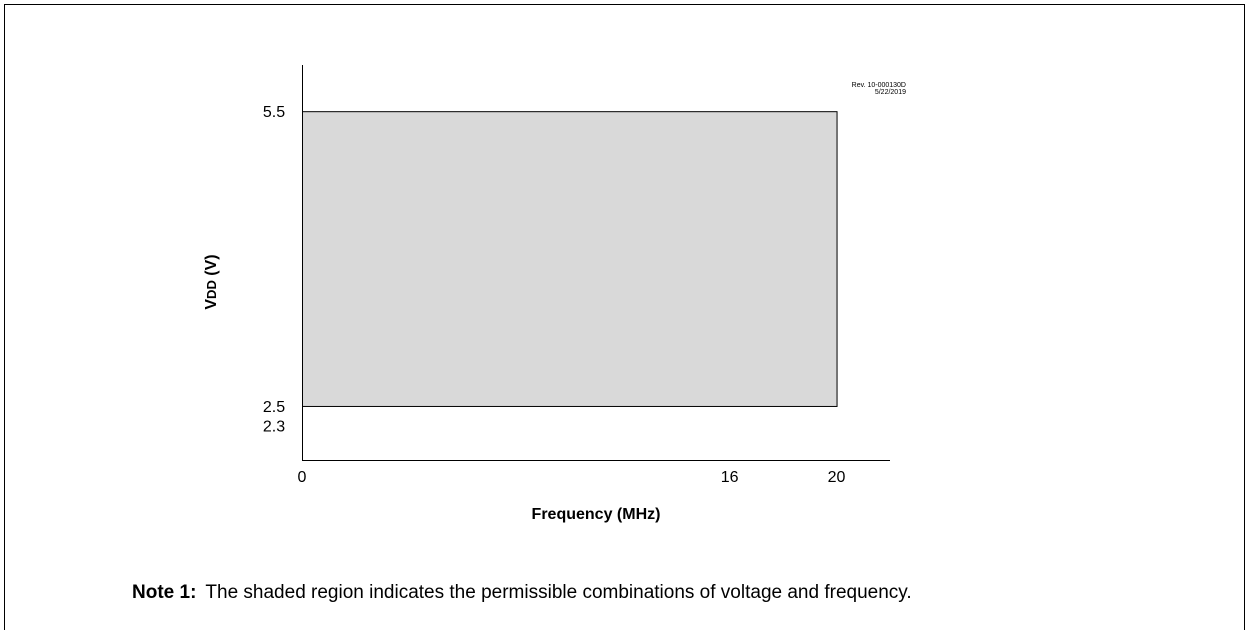  Describe the element at coordinates (274, 112) in the screenshot. I see `y-tick-label: 5.5` at that location.